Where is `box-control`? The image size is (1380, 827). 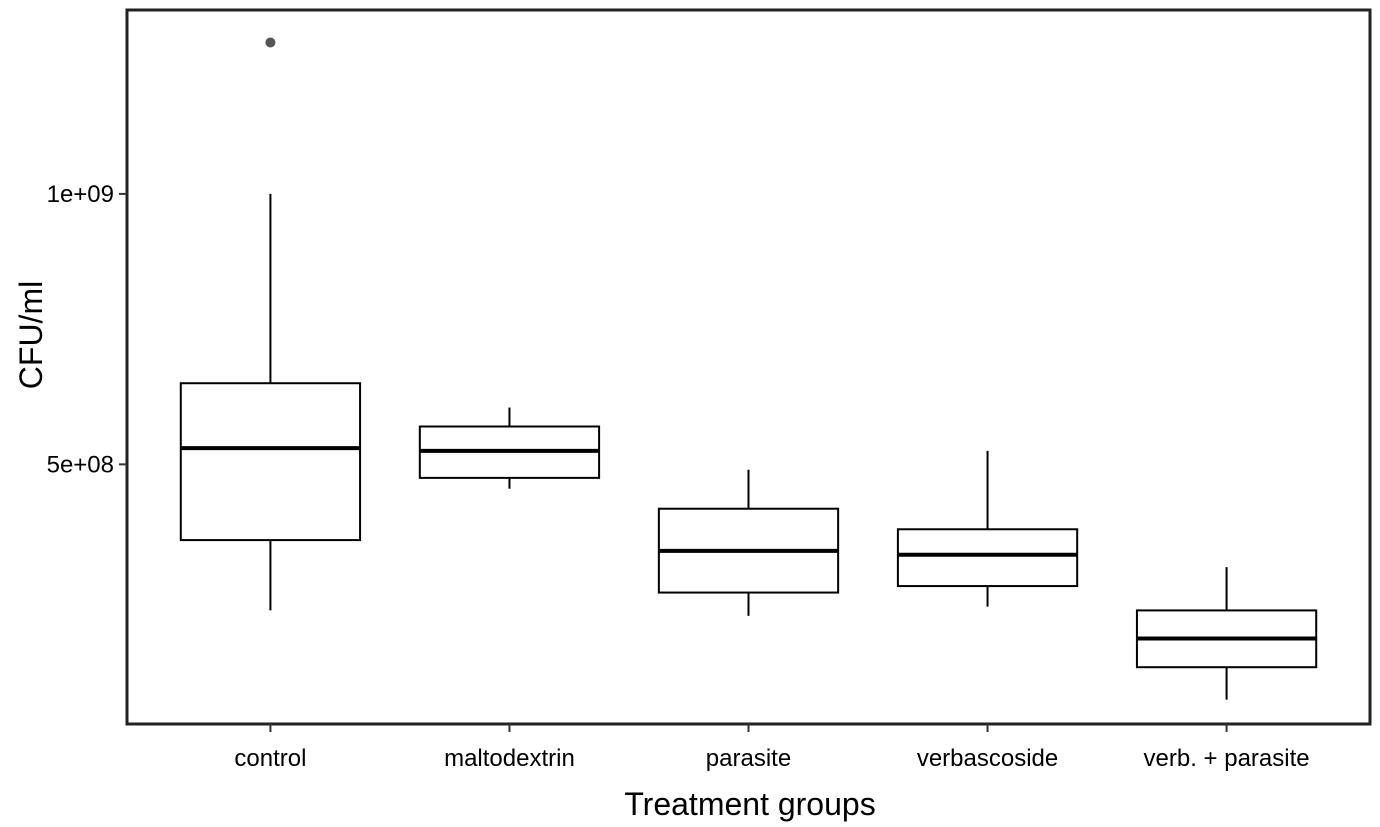
box-control is located at coordinates (270, 324).